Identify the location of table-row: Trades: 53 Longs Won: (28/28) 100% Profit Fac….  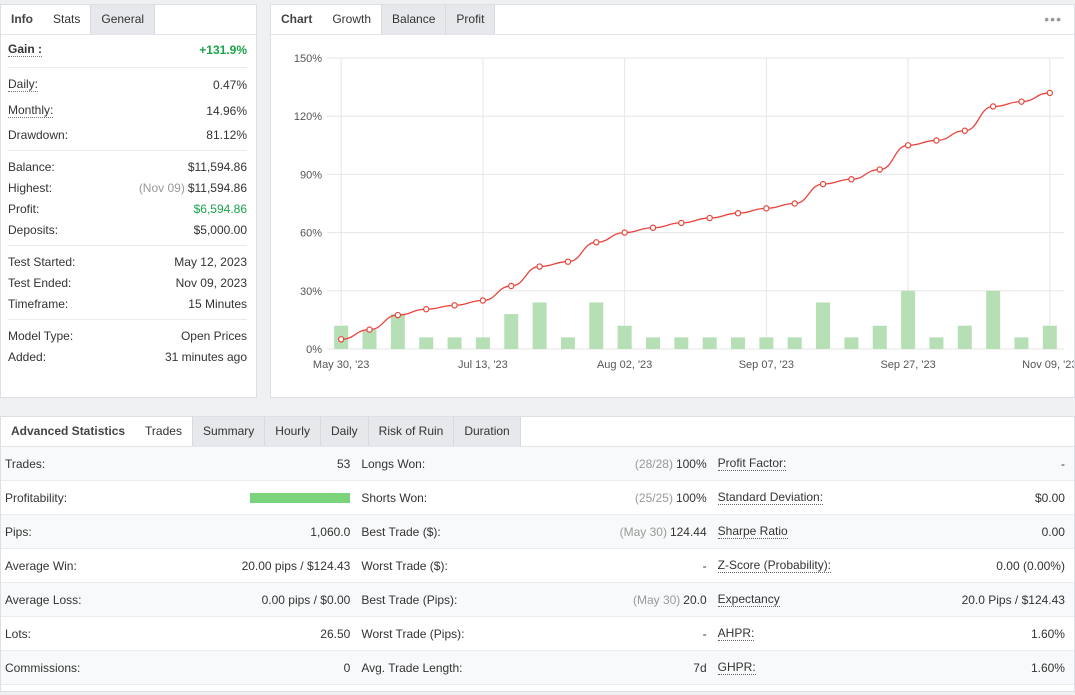
(537, 464).